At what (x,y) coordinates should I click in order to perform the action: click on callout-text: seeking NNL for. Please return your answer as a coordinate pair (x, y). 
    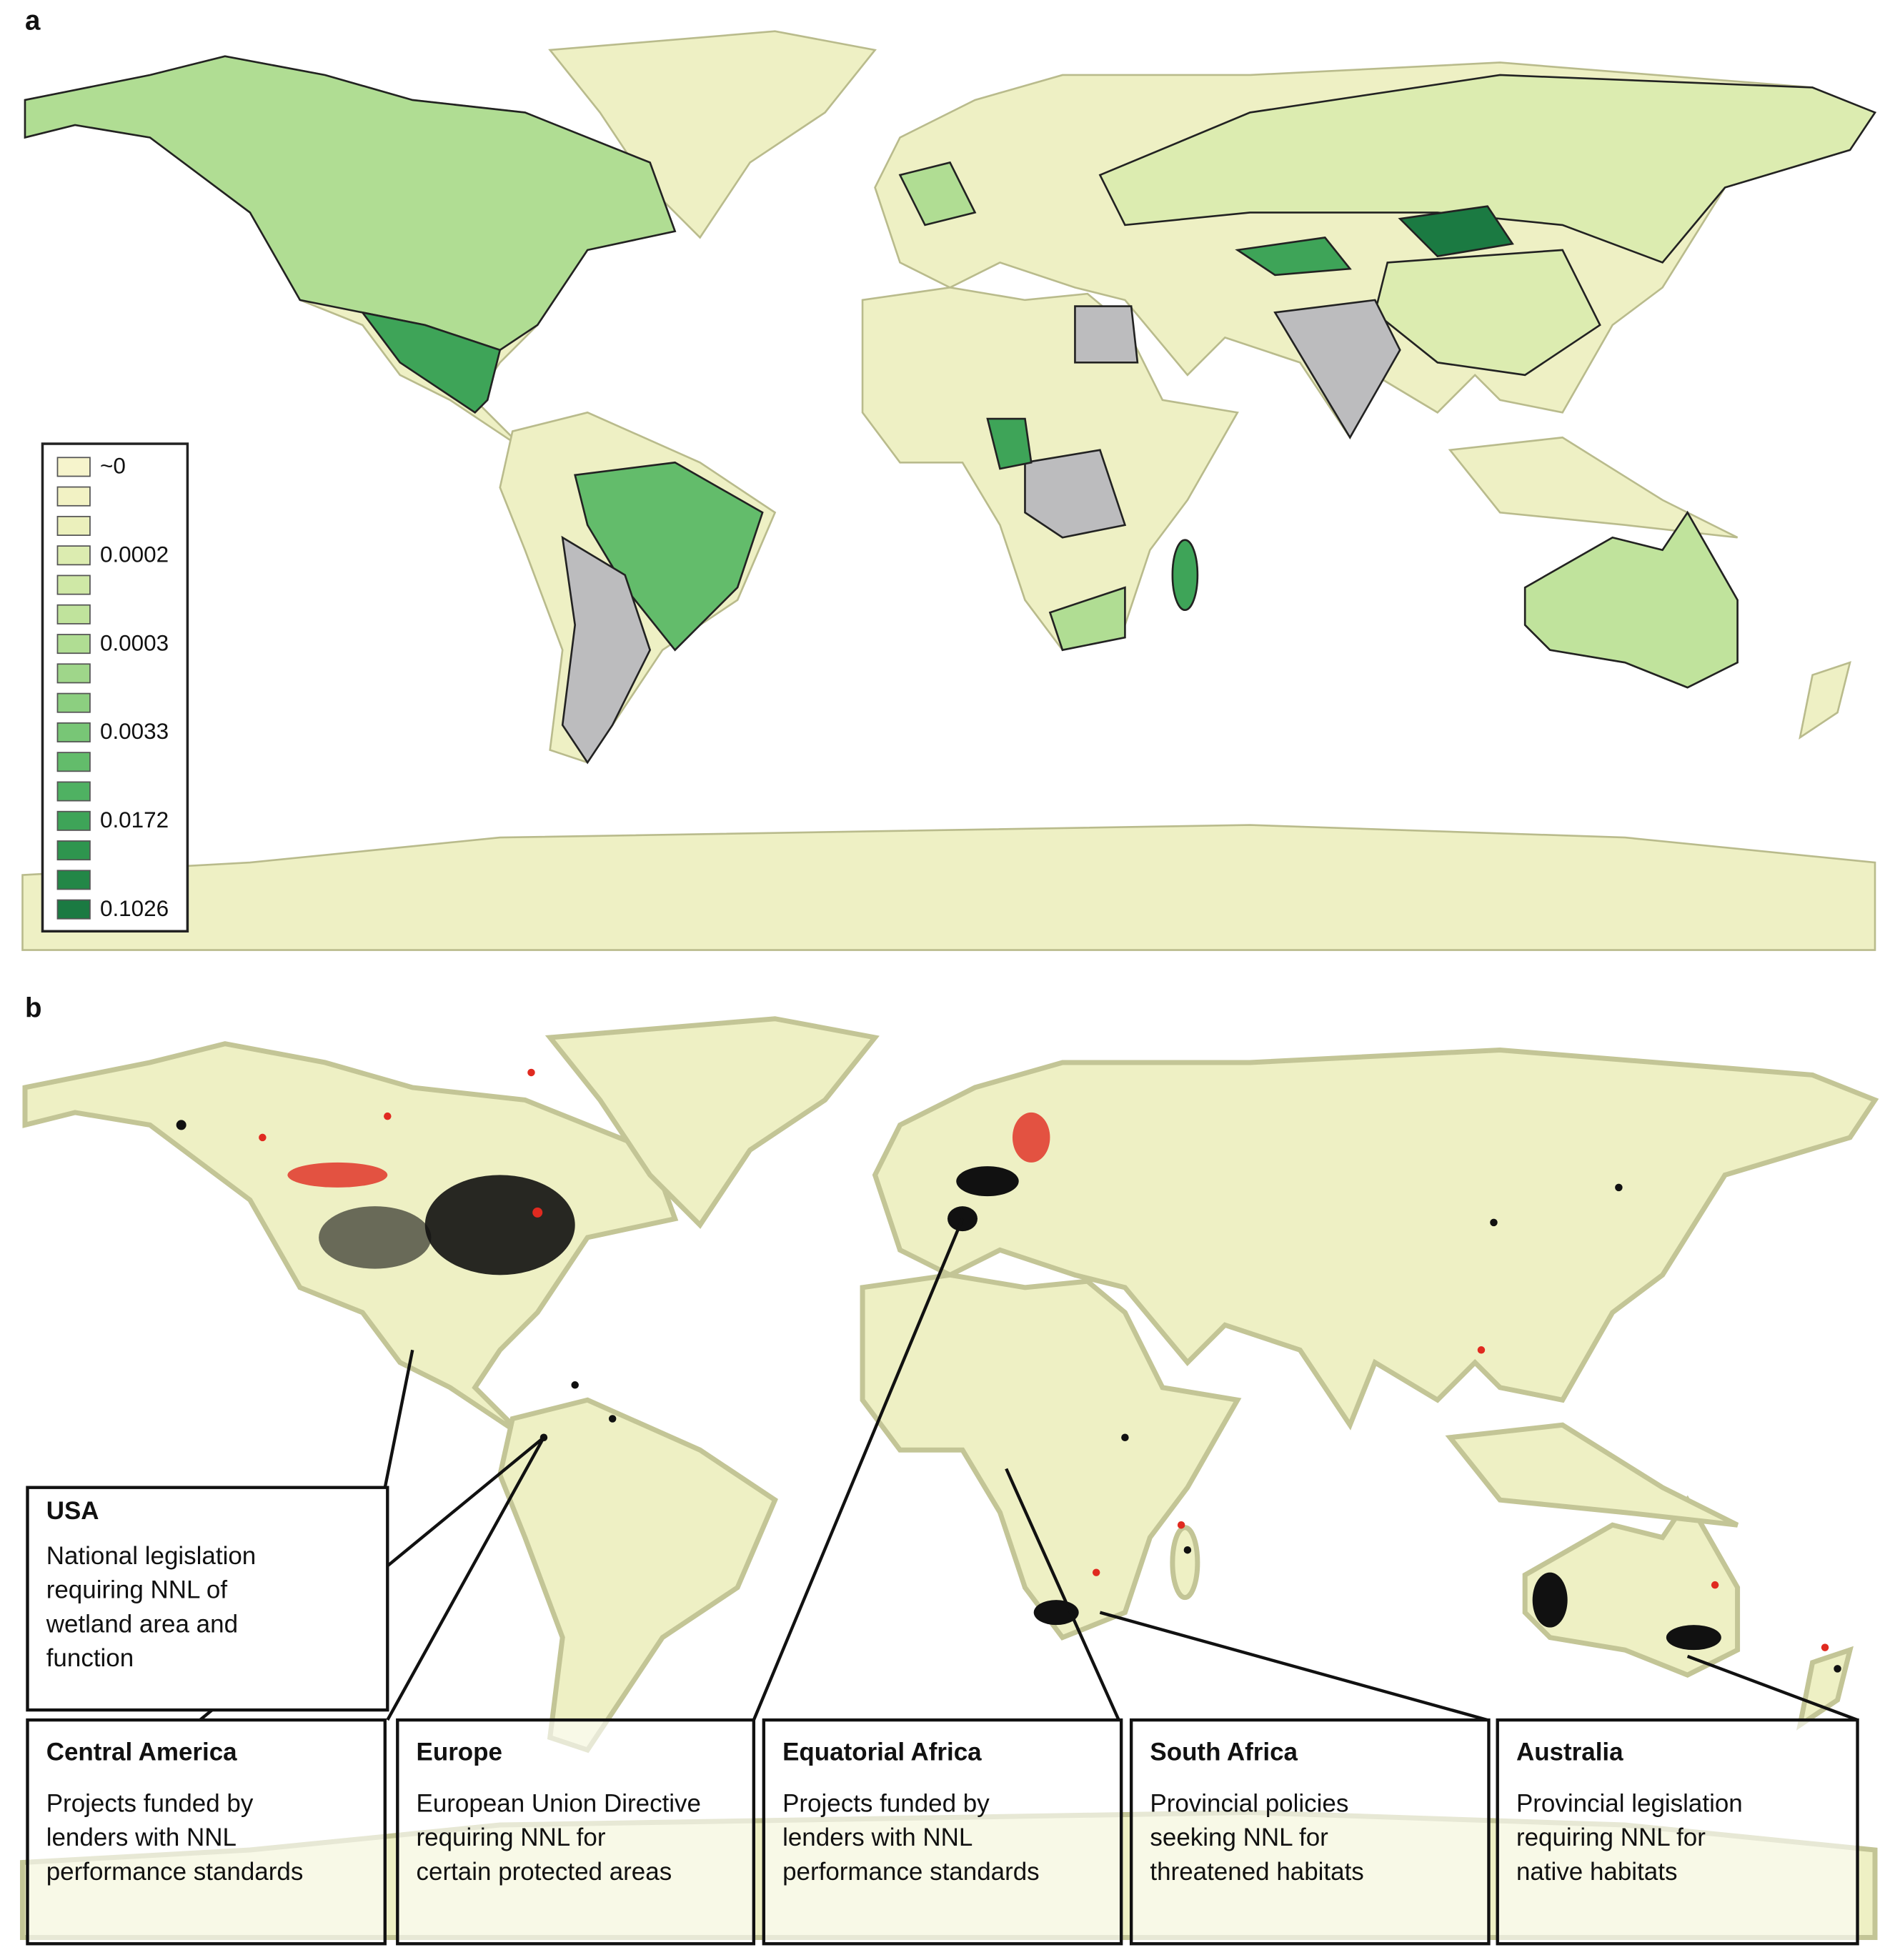
    Looking at the image, I should click on (1239, 1837).